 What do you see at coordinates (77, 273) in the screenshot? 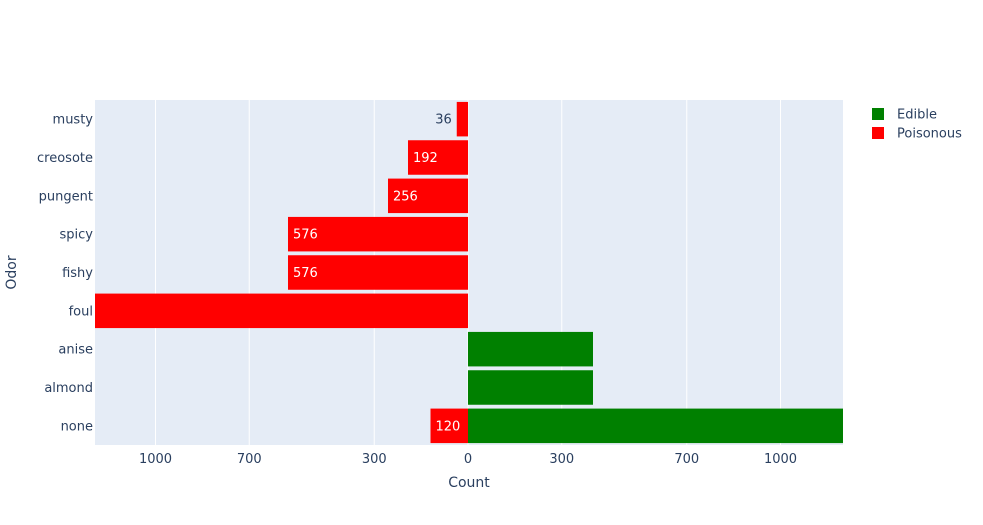
I see `y-tick-label: fishy` at bounding box center [77, 273].